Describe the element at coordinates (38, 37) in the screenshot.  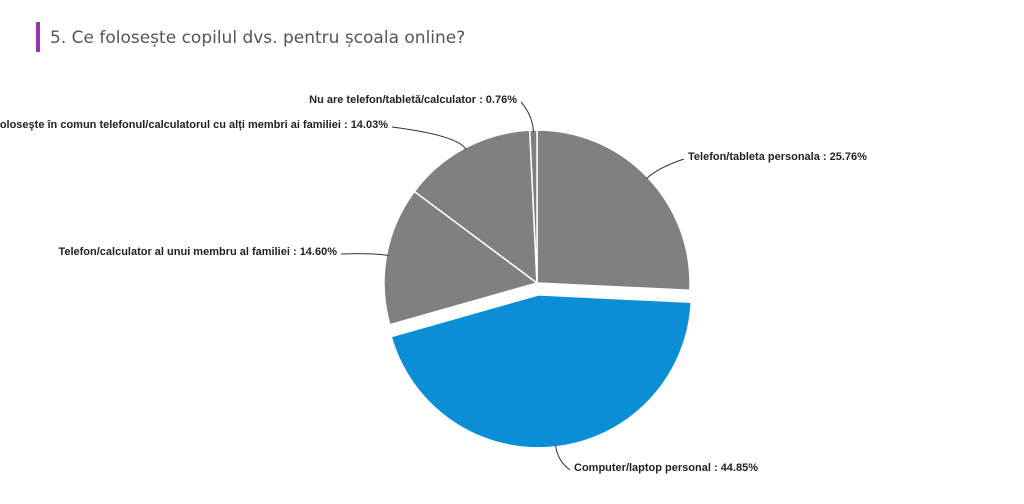
I see `title-accent` at that location.